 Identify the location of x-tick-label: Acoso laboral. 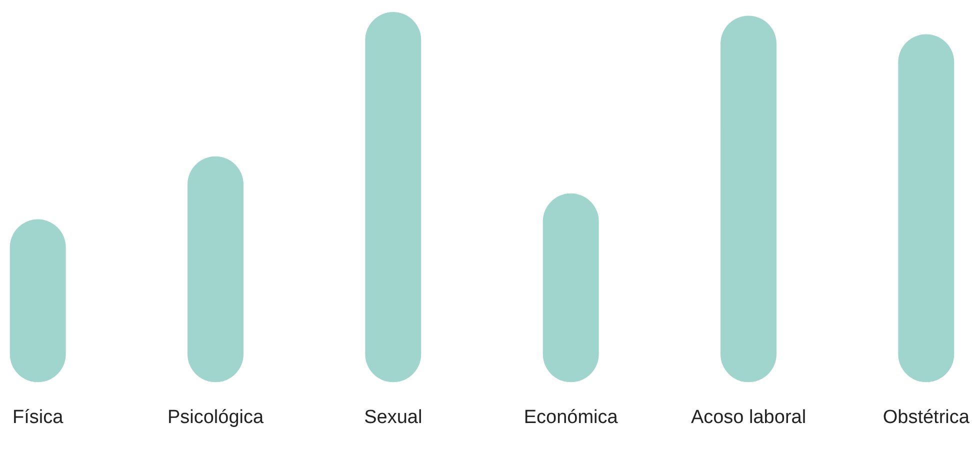
(748, 417).